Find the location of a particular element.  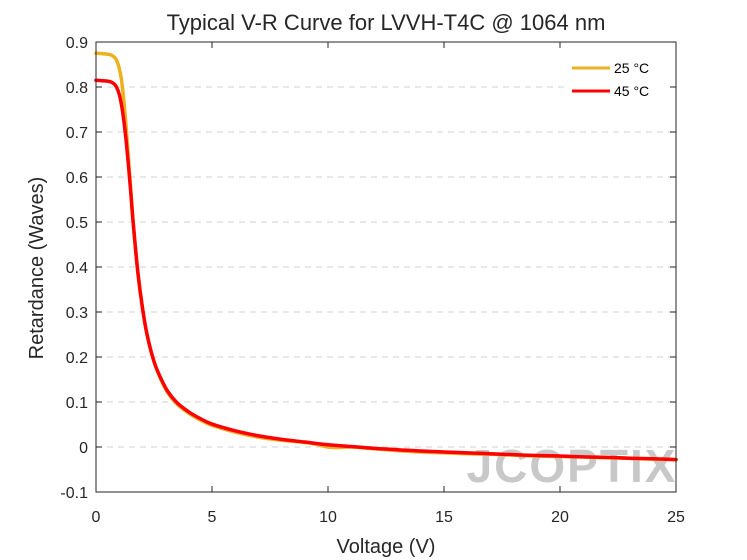

y-tick-label-8: 0.7 is located at coordinates (77, 133).